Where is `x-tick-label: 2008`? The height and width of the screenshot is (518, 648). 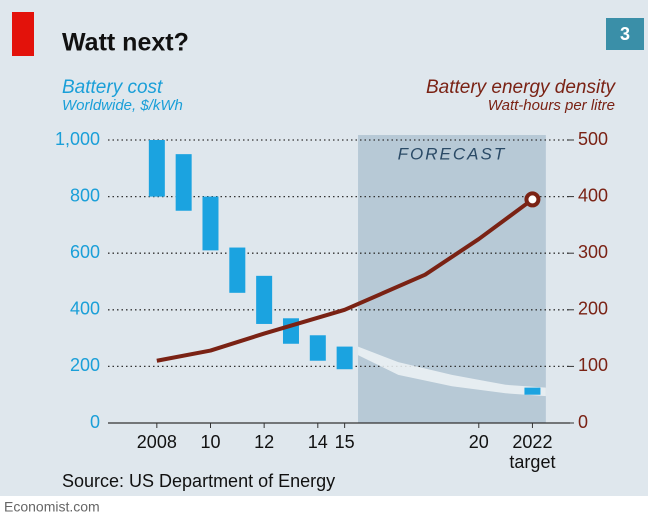
x-tick-label: 2008 is located at coordinates (157, 442).